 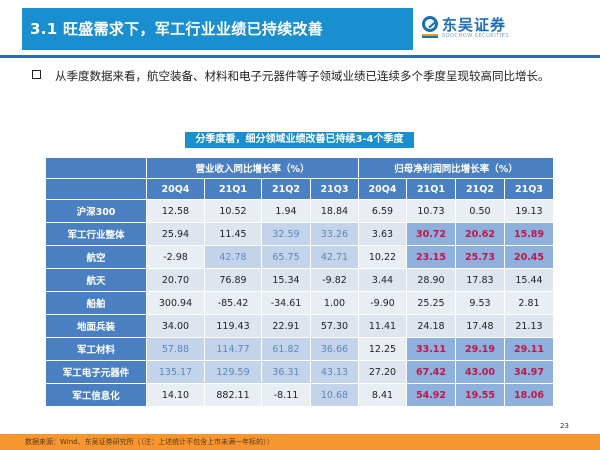 I want to click on company-logo: 东吴证券 SOOCHOW SECURITIES, so click(x=467, y=29).